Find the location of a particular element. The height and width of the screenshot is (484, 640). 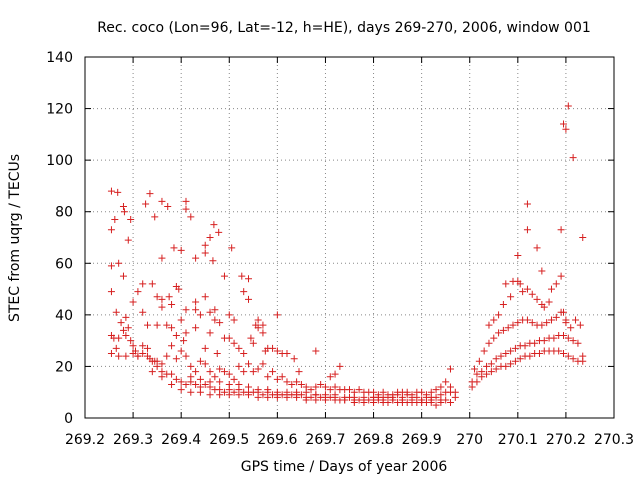

y-tick-label: 80 is located at coordinates (64, 213).